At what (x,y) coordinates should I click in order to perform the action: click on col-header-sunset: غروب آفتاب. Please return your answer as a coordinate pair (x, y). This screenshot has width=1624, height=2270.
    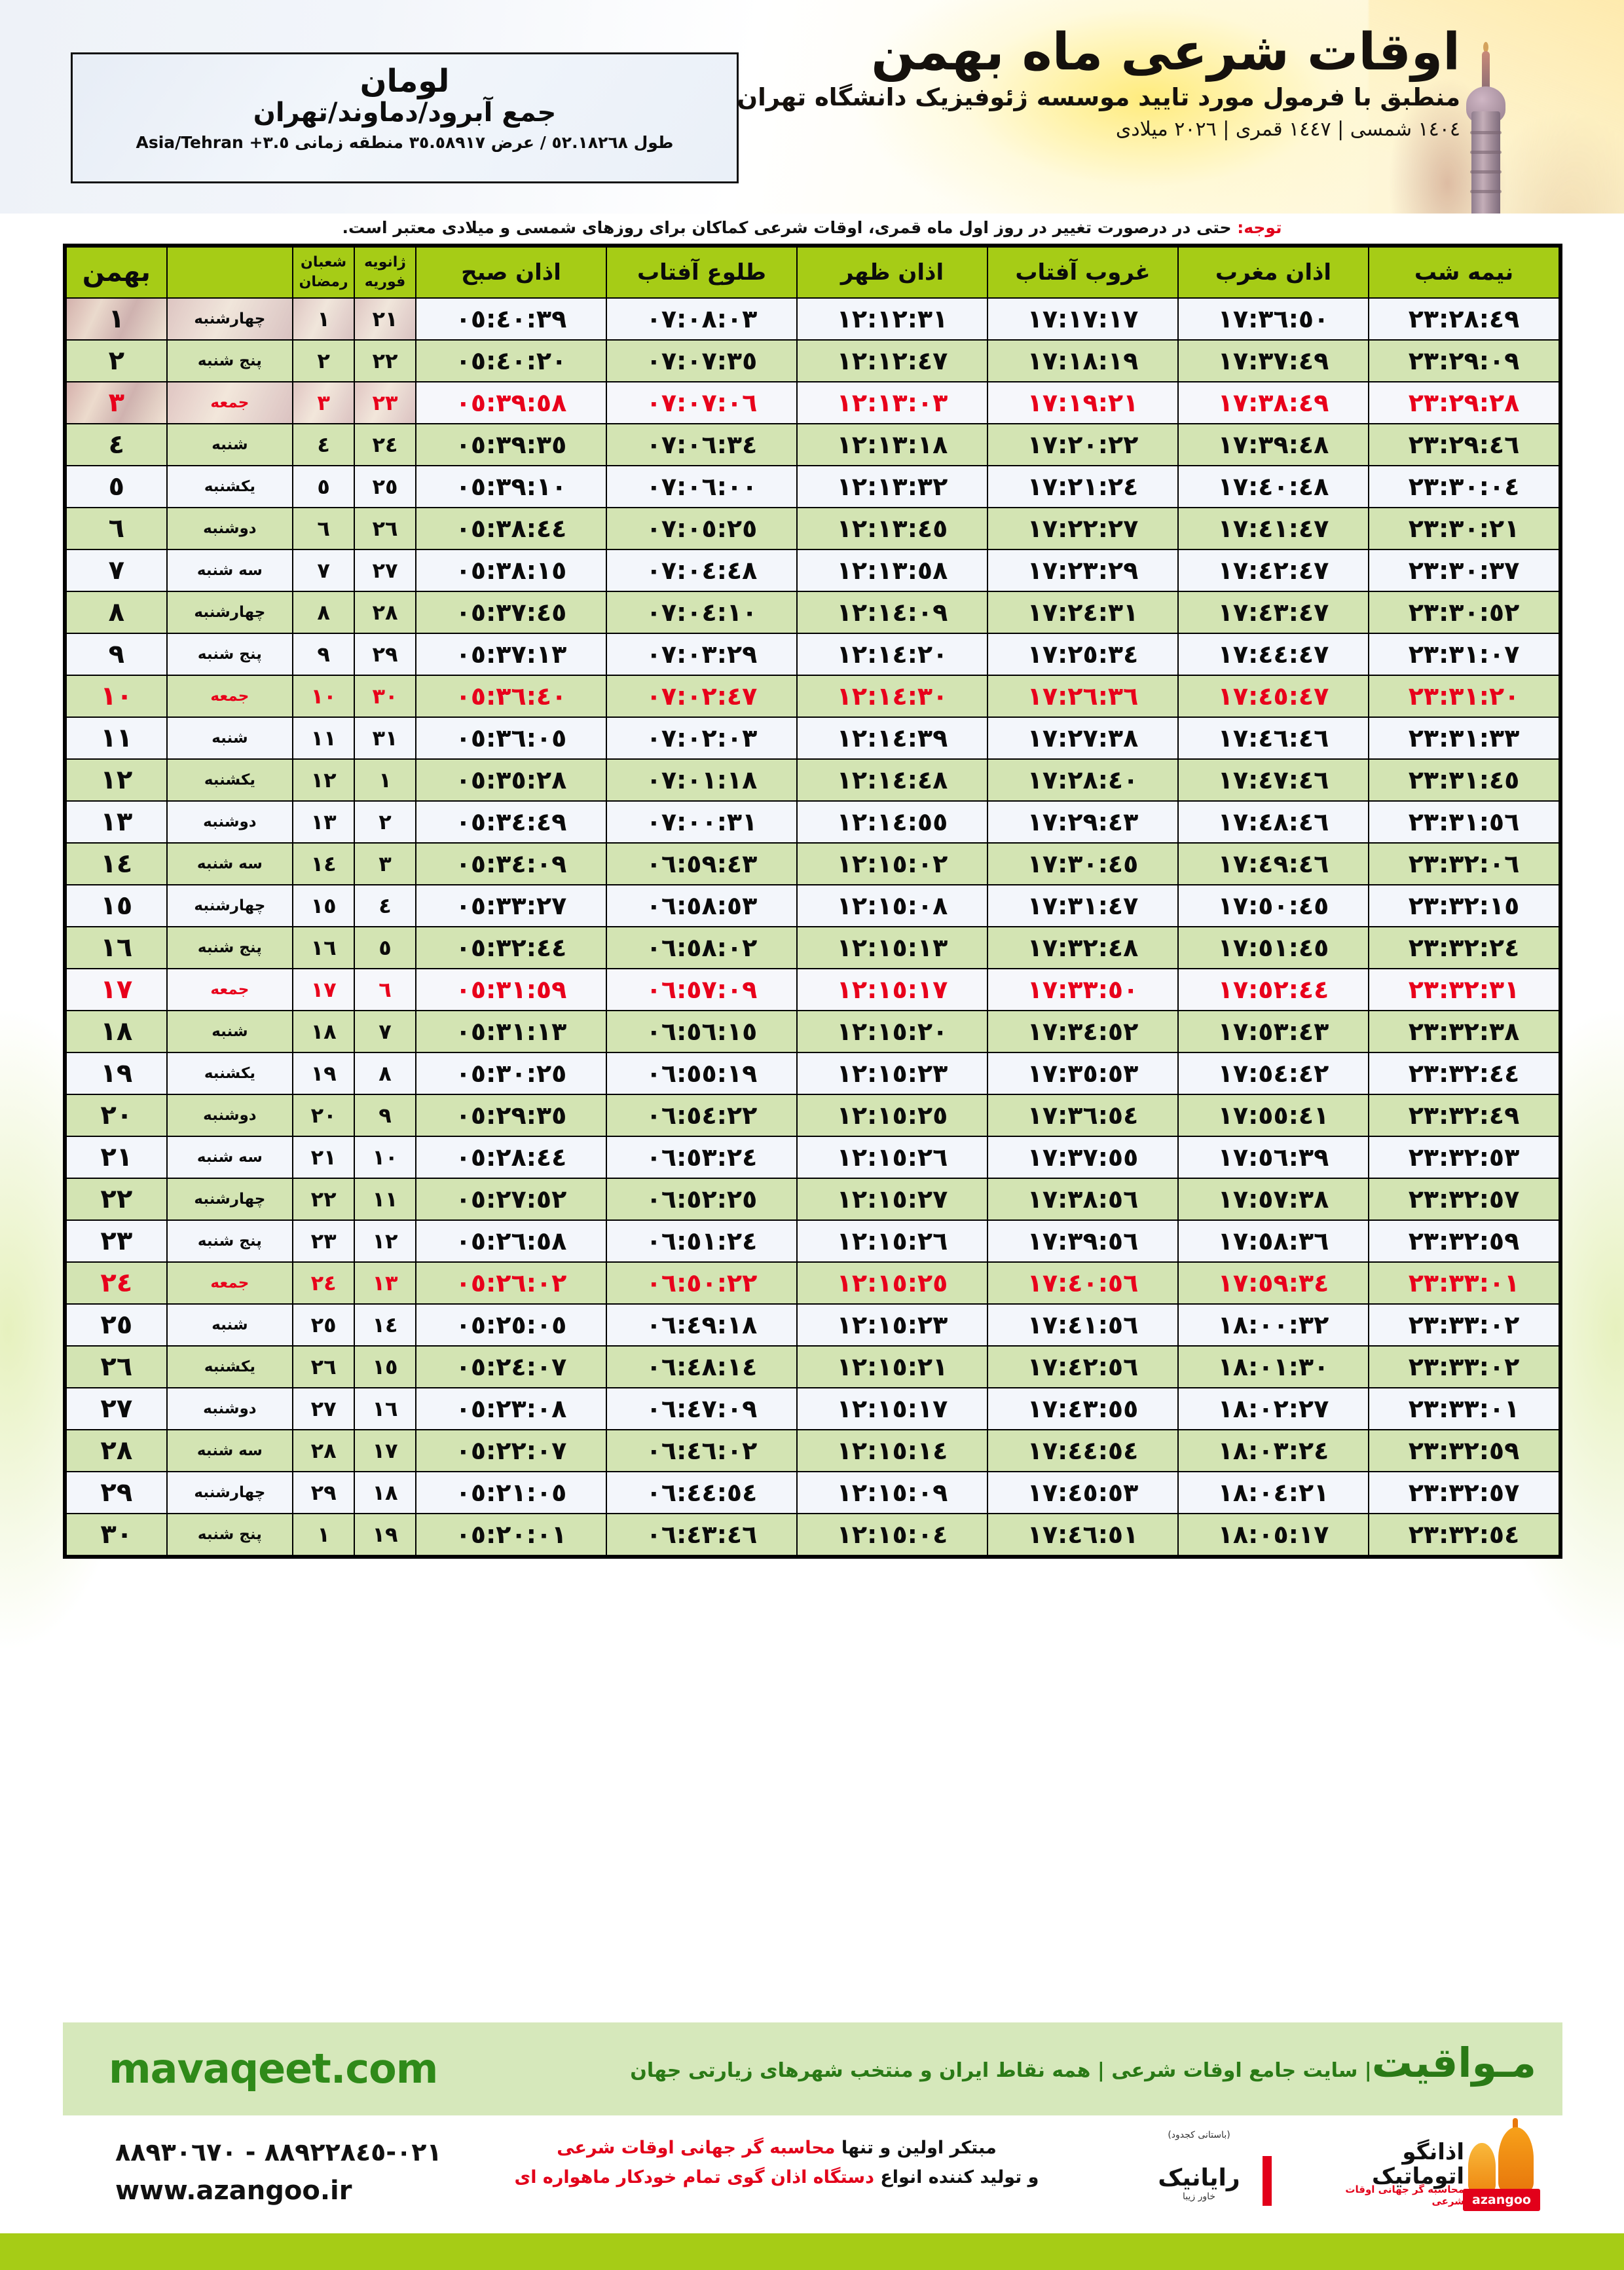
    Looking at the image, I should click on (1083, 272).